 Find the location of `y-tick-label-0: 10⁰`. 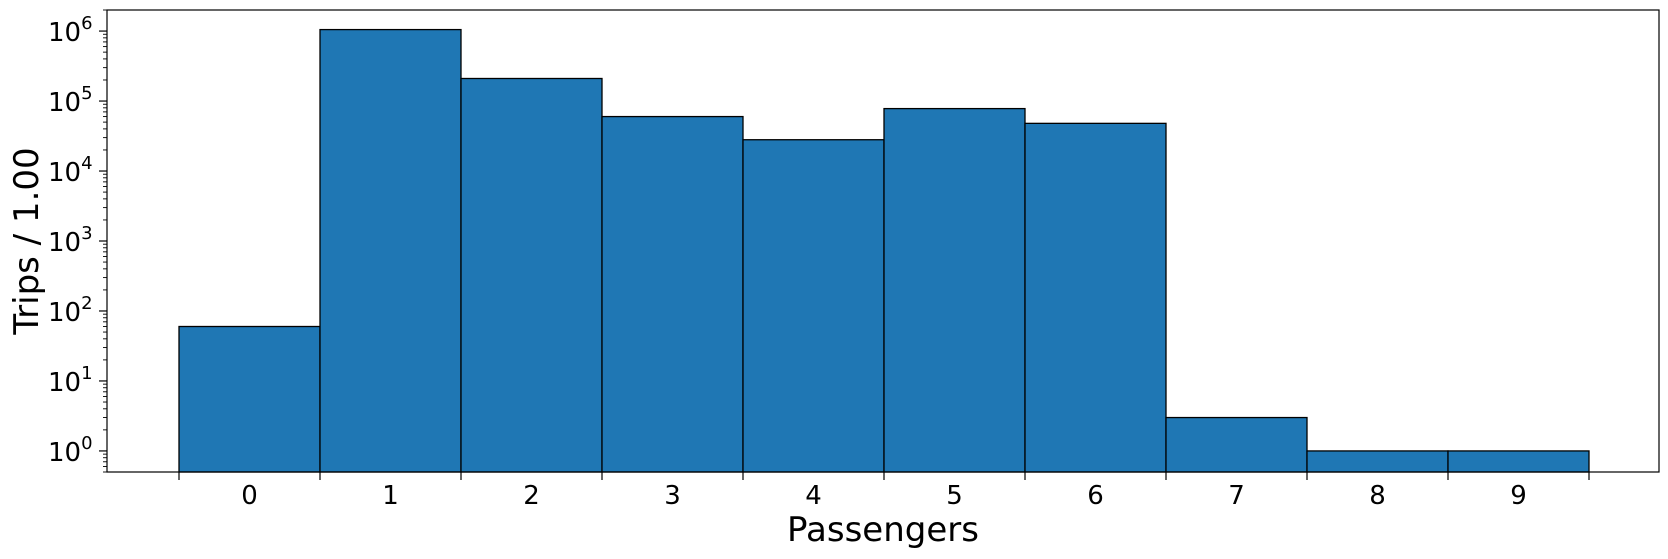

y-tick-label-0: 10⁰ is located at coordinates (70, 450).